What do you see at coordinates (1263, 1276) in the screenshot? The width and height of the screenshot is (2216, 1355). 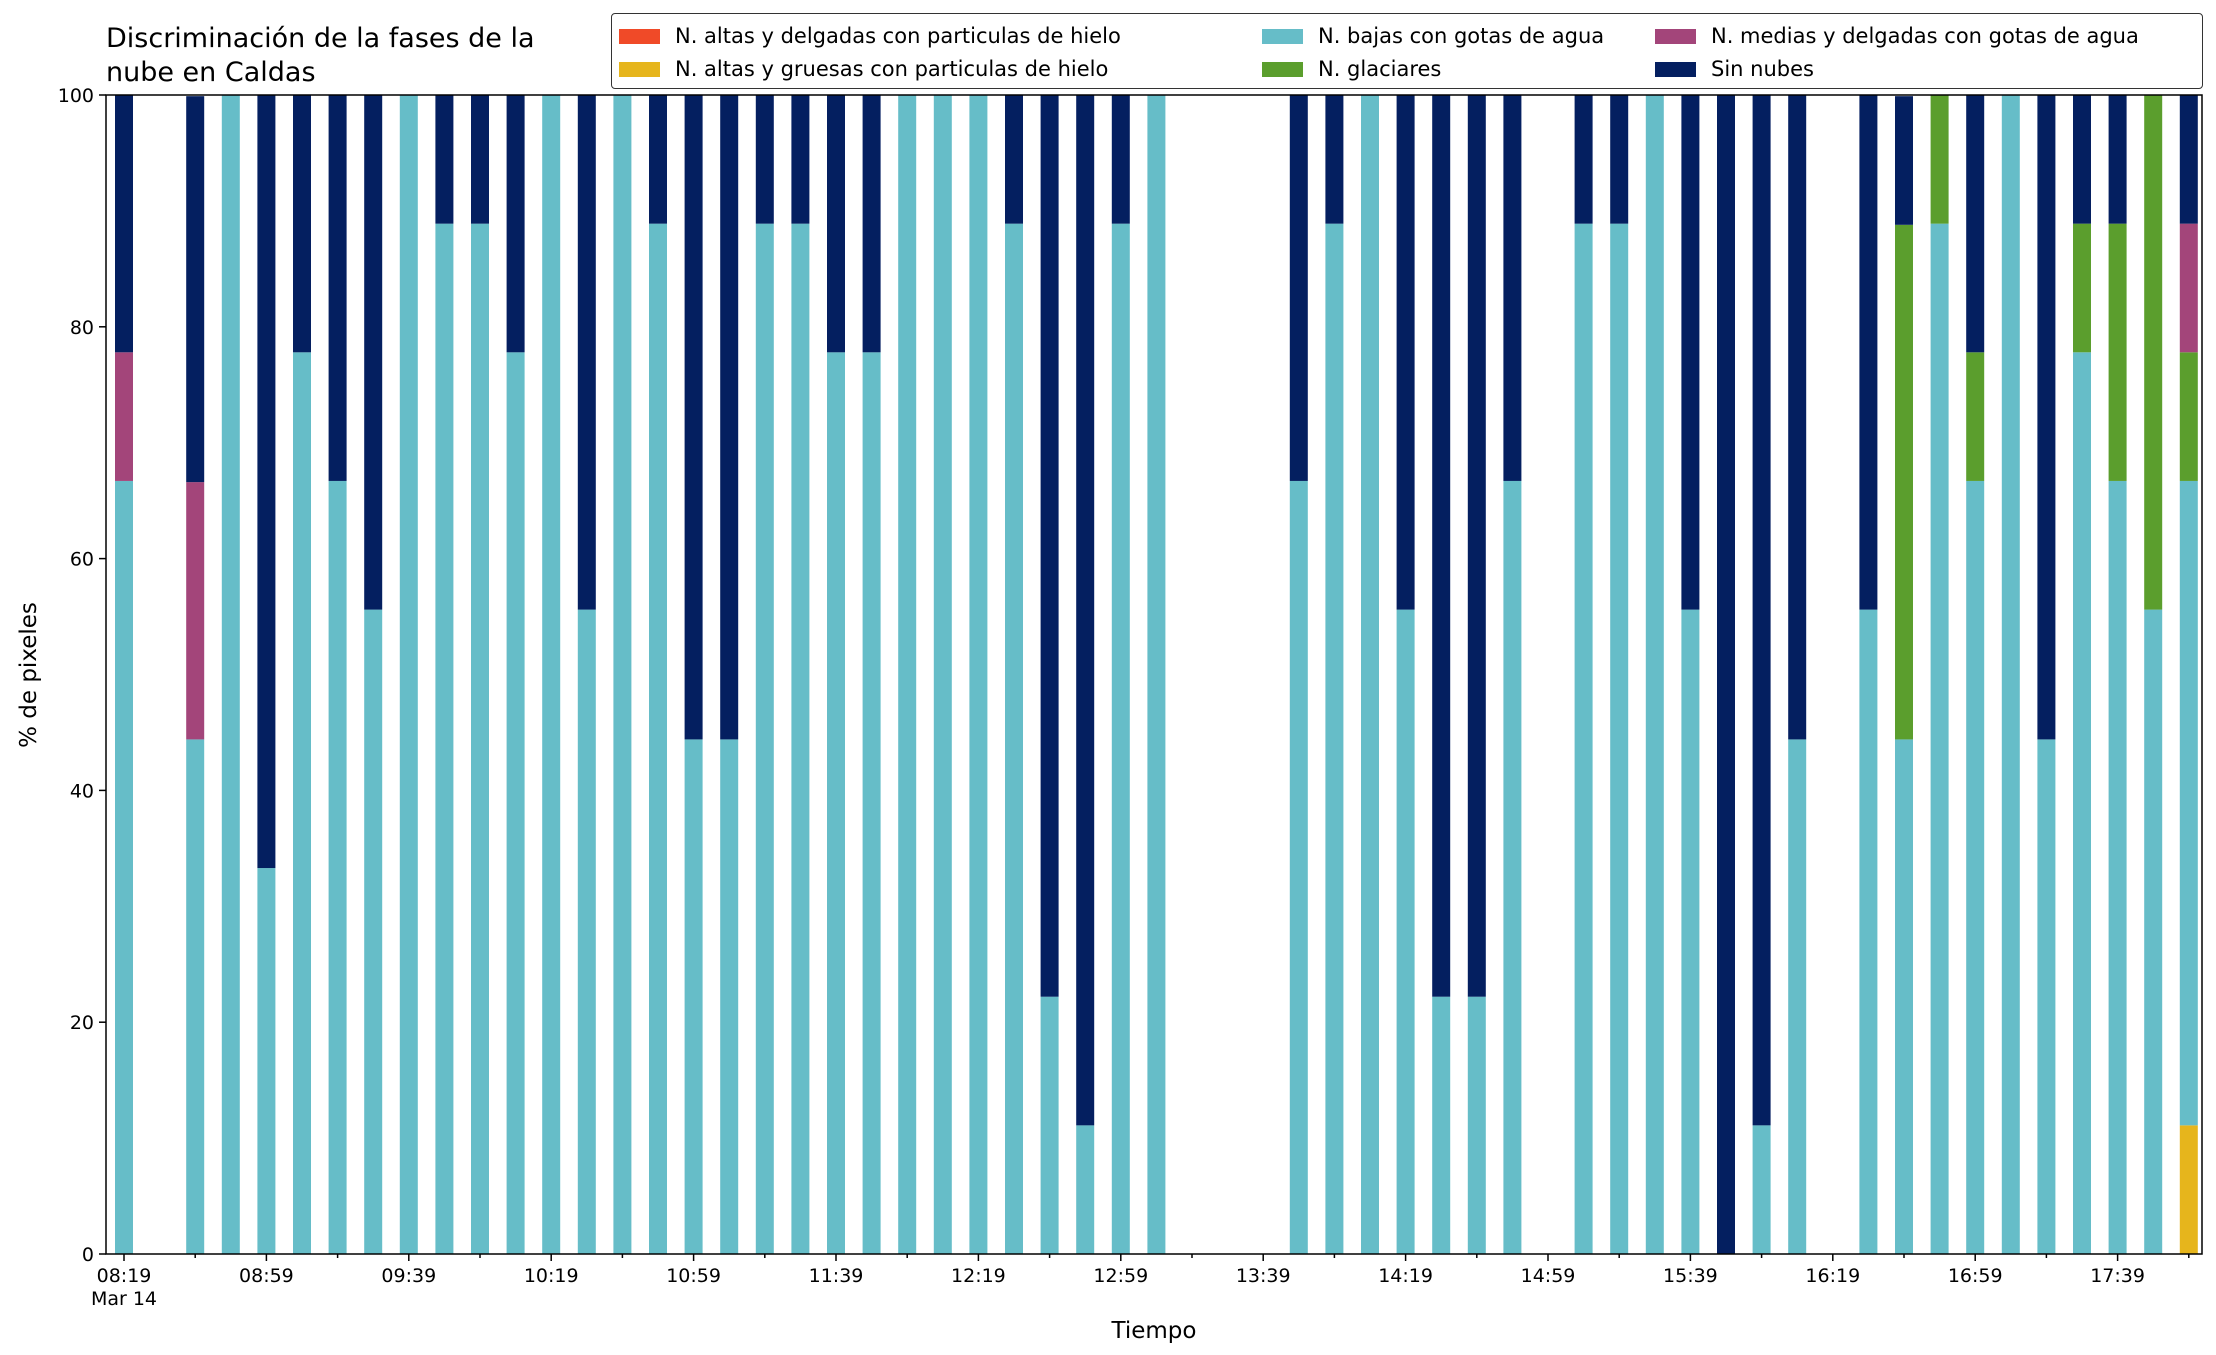 I see `x-tick-label: 13:39` at bounding box center [1263, 1276].